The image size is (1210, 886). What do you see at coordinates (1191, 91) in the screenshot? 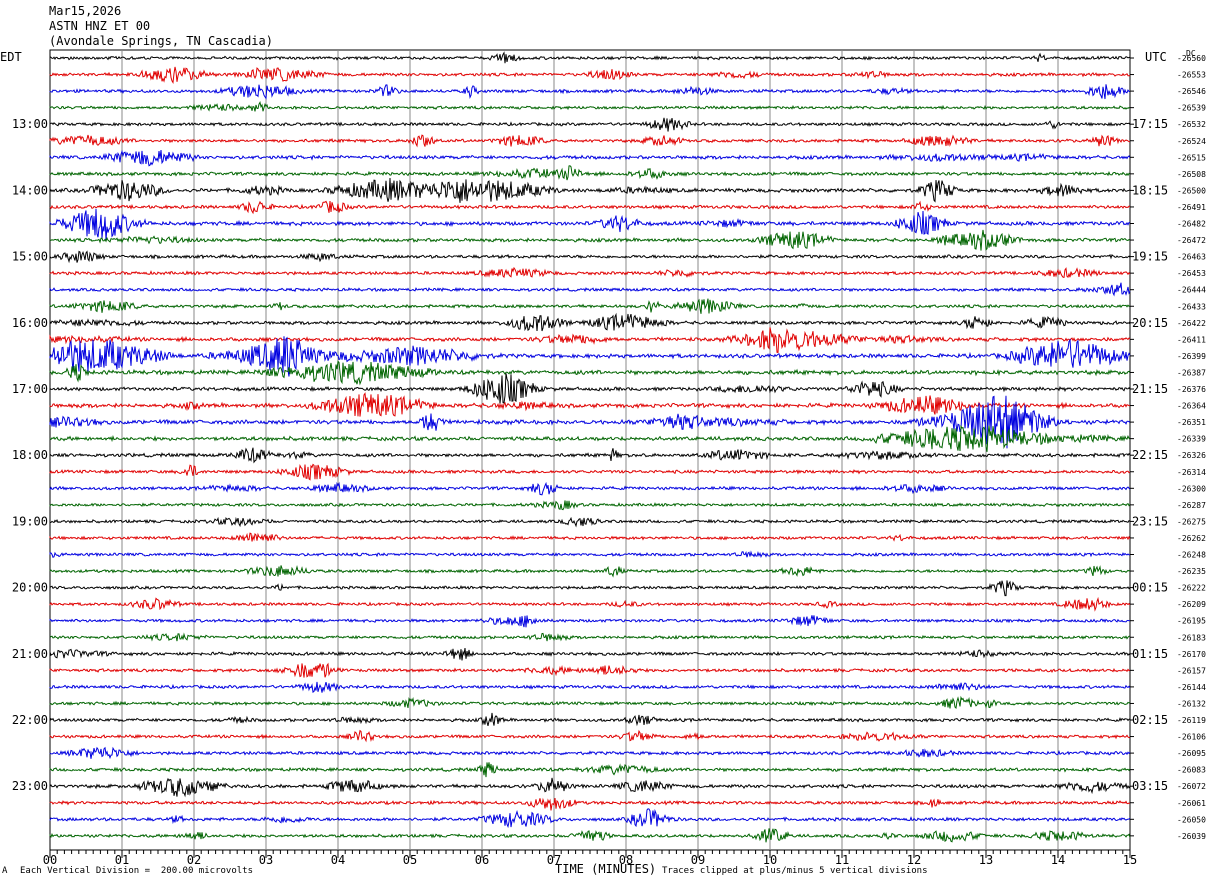
I see `dc-offset-label: -26546` at bounding box center [1191, 91].